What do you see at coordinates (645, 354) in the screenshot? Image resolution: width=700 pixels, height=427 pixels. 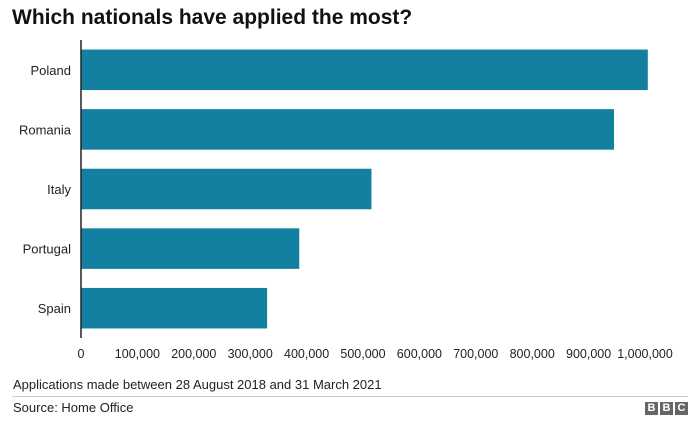 I see `tick-label-1000000: 1,000,000` at bounding box center [645, 354].